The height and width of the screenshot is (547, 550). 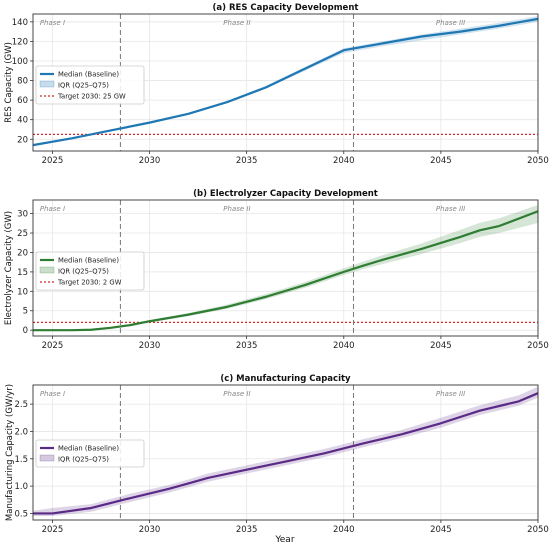 What do you see at coordinates (21, 487) in the screenshot?
I see `y-tick-label: 1.0` at bounding box center [21, 487].